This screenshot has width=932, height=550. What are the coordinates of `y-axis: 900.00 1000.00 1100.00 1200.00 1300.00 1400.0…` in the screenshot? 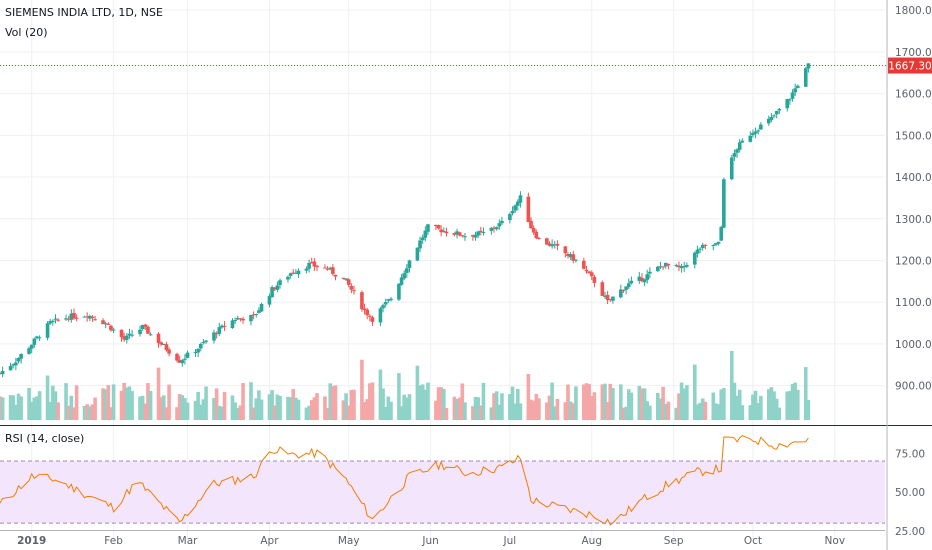 It's located at (913, 271).